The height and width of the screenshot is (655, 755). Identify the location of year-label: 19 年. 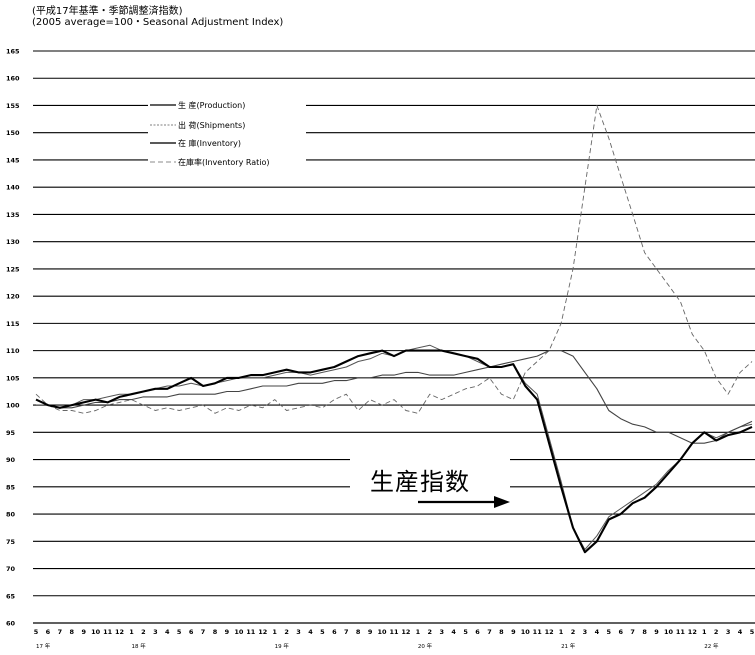
(282, 646).